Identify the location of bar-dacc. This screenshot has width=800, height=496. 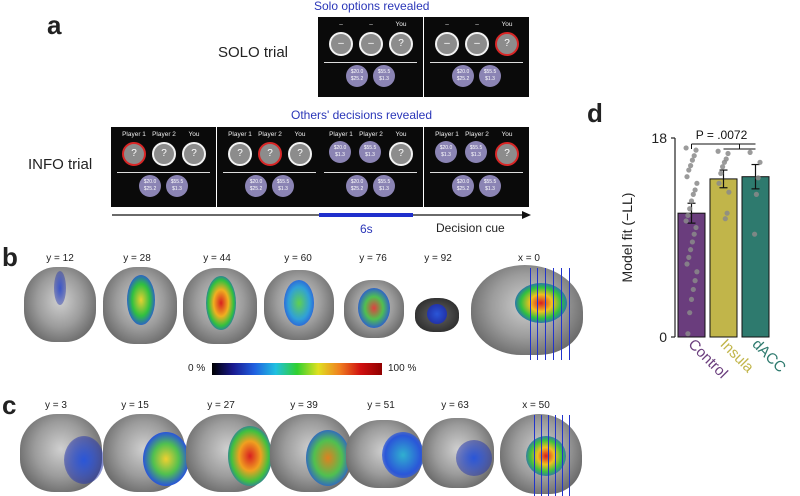
(755, 257).